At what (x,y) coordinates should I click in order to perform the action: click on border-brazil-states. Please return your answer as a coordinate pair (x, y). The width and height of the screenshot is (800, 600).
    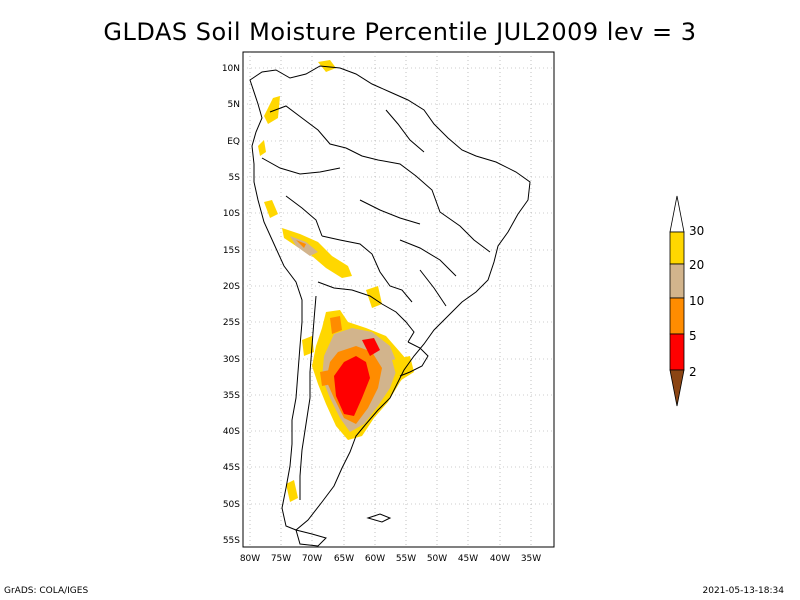
    Looking at the image, I should click on (465, 232).